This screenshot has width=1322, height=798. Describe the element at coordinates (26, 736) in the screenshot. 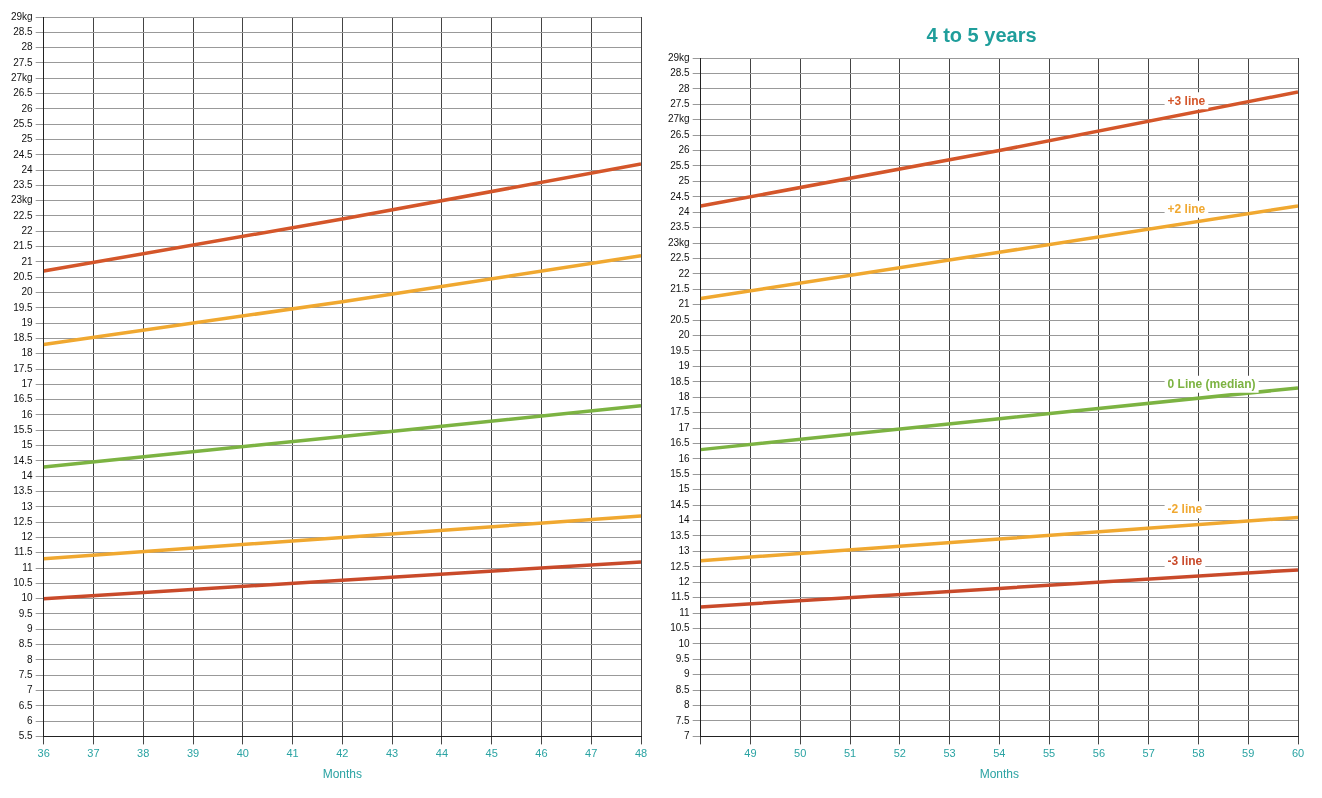

I see `y-tick-label: 5.5` at that location.